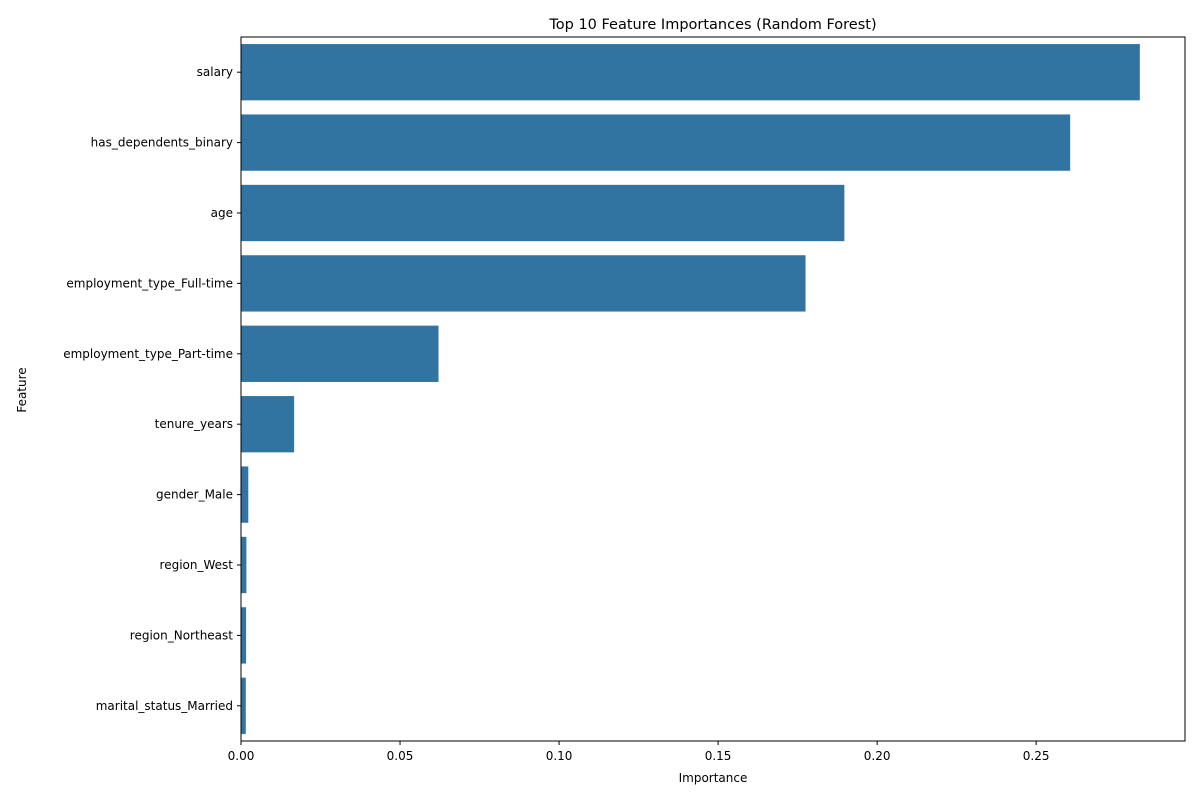 The image size is (1200, 800). What do you see at coordinates (244, 635) in the screenshot?
I see `bar-region_Northeast` at bounding box center [244, 635].